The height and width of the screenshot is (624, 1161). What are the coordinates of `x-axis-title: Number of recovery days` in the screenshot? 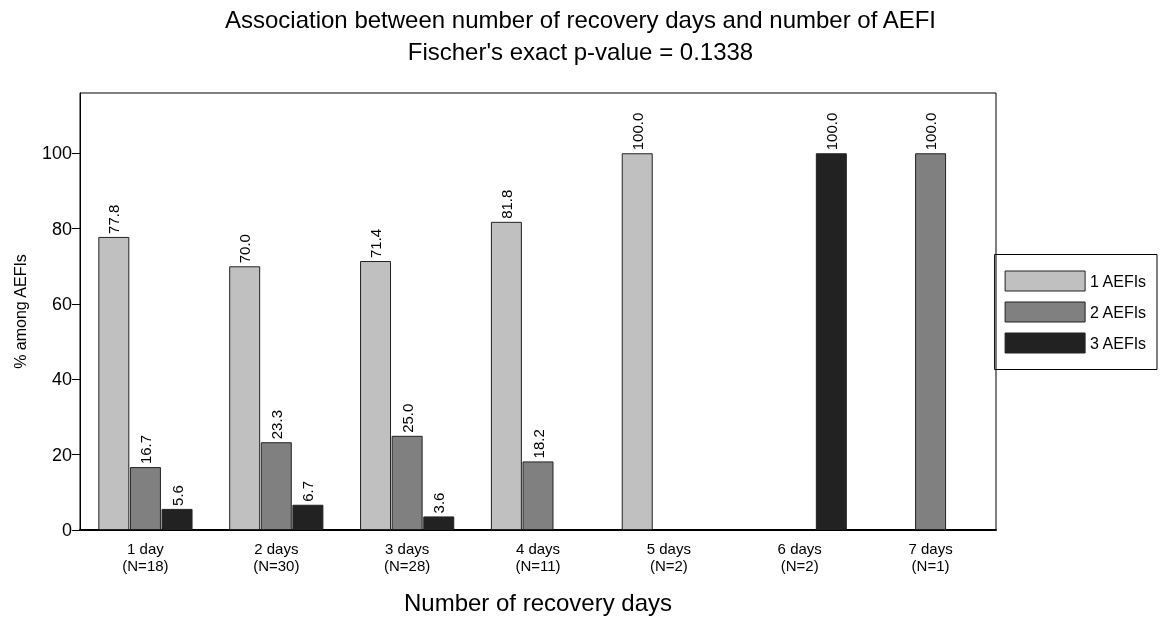 It's located at (538, 602).